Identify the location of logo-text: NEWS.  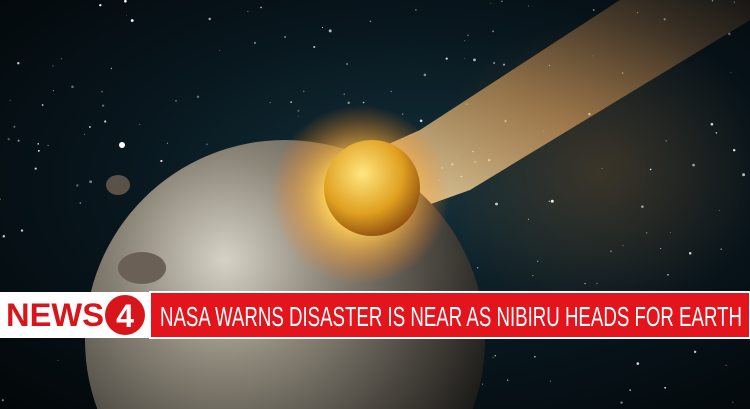
(55, 315).